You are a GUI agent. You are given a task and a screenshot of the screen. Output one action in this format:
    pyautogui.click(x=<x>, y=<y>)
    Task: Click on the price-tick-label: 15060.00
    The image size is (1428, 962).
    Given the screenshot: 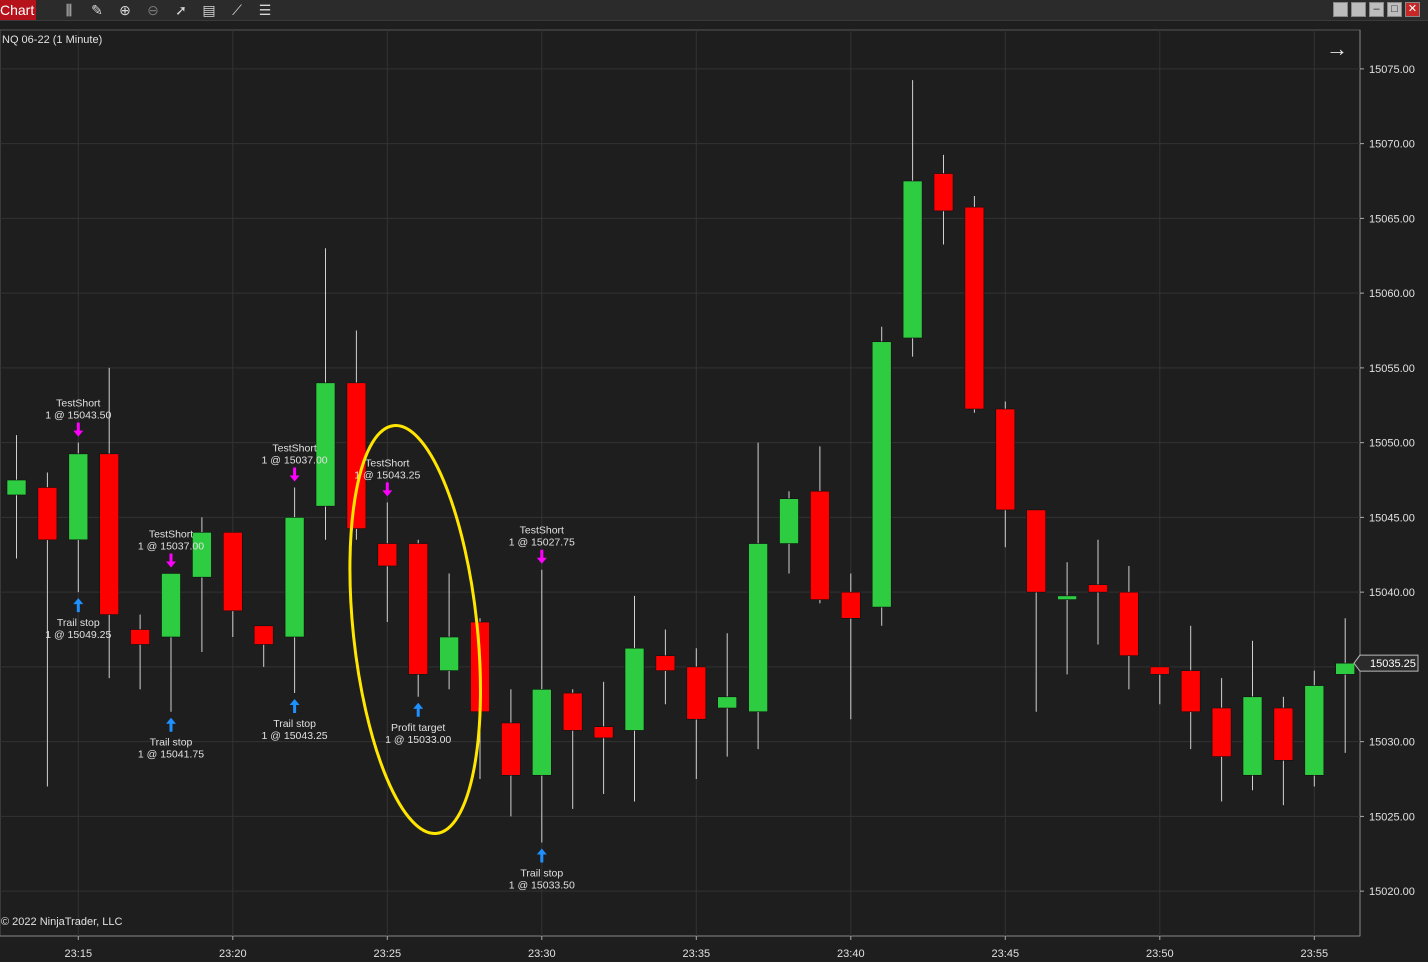 What is the action you would take?
    pyautogui.click(x=1392, y=294)
    